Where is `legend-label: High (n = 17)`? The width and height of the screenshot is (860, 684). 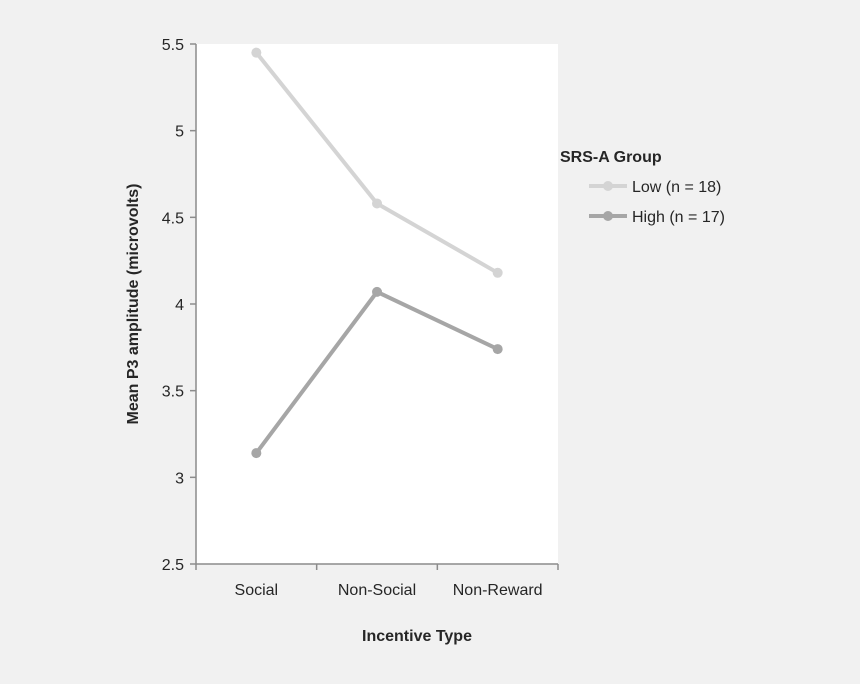 legend-label: High (n = 17) is located at coordinates (678, 217).